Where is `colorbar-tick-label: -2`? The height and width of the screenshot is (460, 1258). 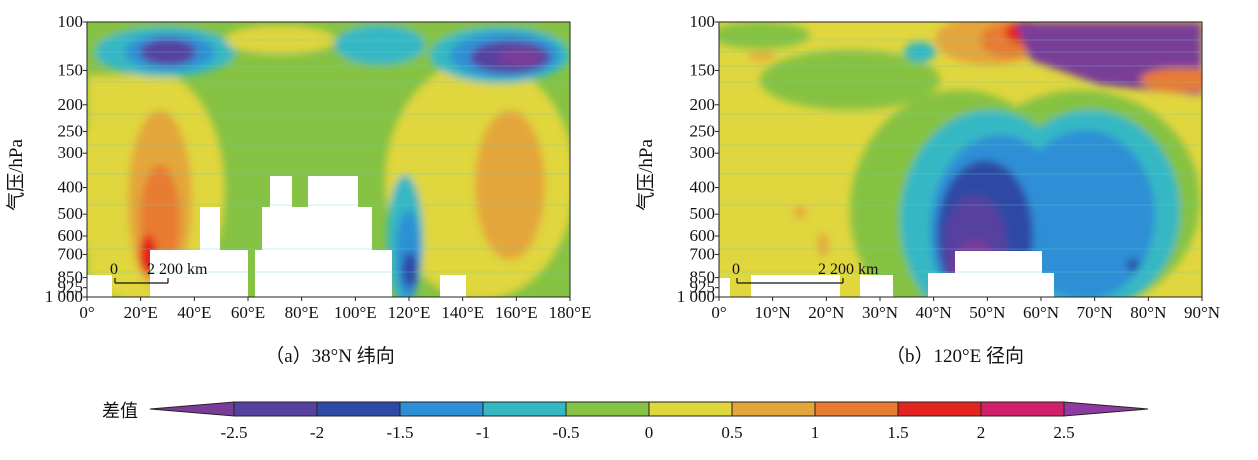 colorbar-tick-label: -2 is located at coordinates (317, 432).